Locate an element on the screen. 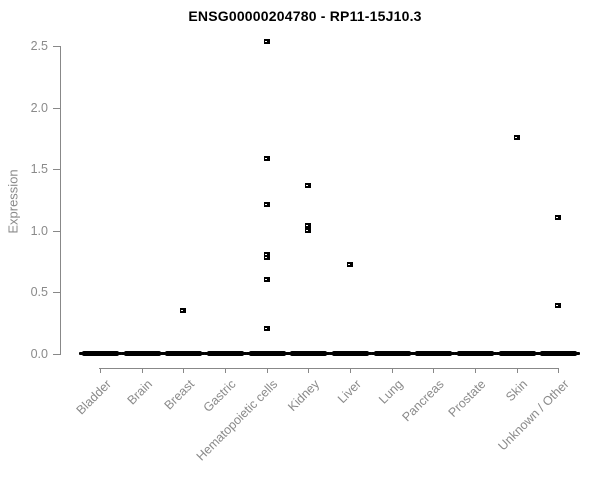 The image size is (600, 500). y-tick-label: 1.5 is located at coordinates (39, 169).